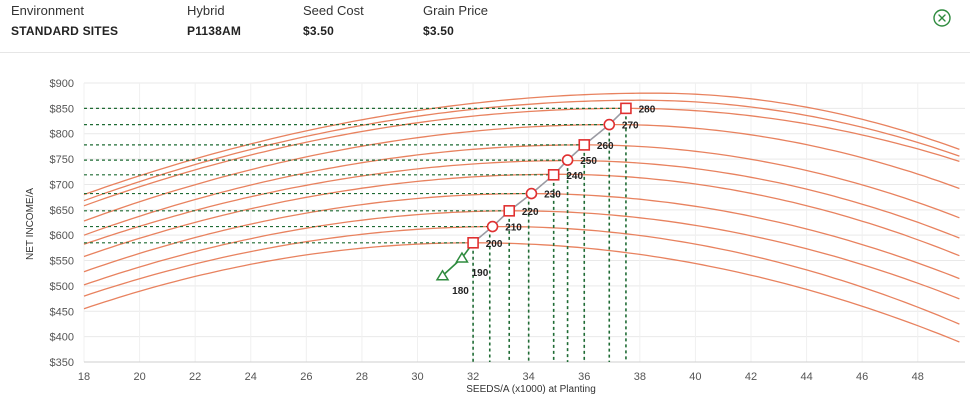 This screenshot has height=398, width=970. What do you see at coordinates (552, 195) in the screenshot?
I see `point-label: 230` at bounding box center [552, 195].